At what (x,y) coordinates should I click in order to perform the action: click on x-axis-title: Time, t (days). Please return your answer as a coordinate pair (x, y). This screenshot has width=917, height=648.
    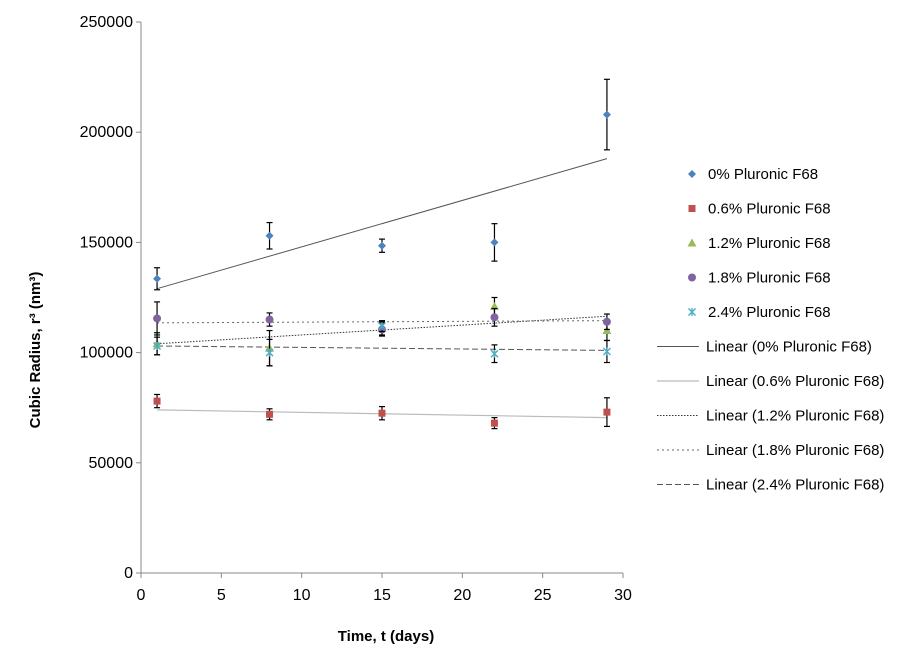
    Looking at the image, I should click on (386, 636).